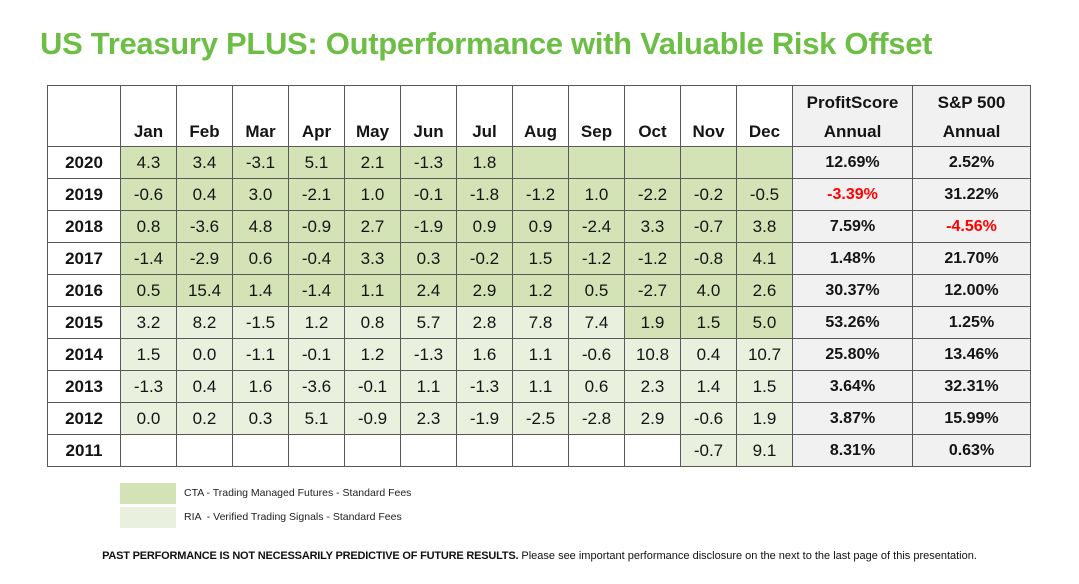 This screenshot has height=584, width=1079. Describe the element at coordinates (484, 322) in the screenshot. I see `month-value-cell: 2.8` at that location.